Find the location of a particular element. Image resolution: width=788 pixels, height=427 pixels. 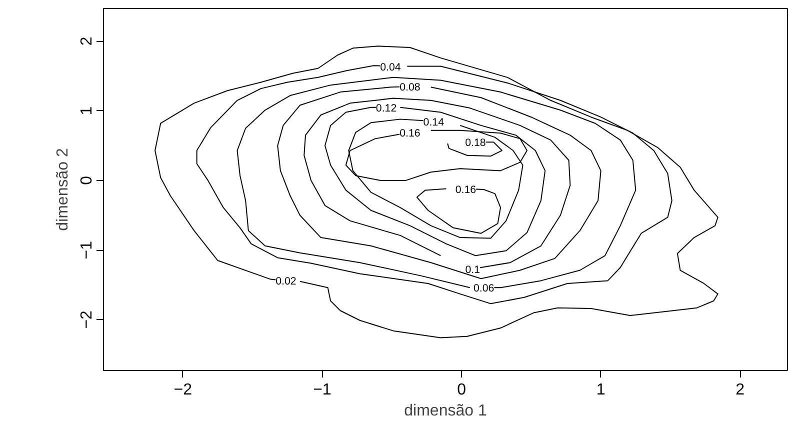

series-label: 0.06 is located at coordinates (483, 288).